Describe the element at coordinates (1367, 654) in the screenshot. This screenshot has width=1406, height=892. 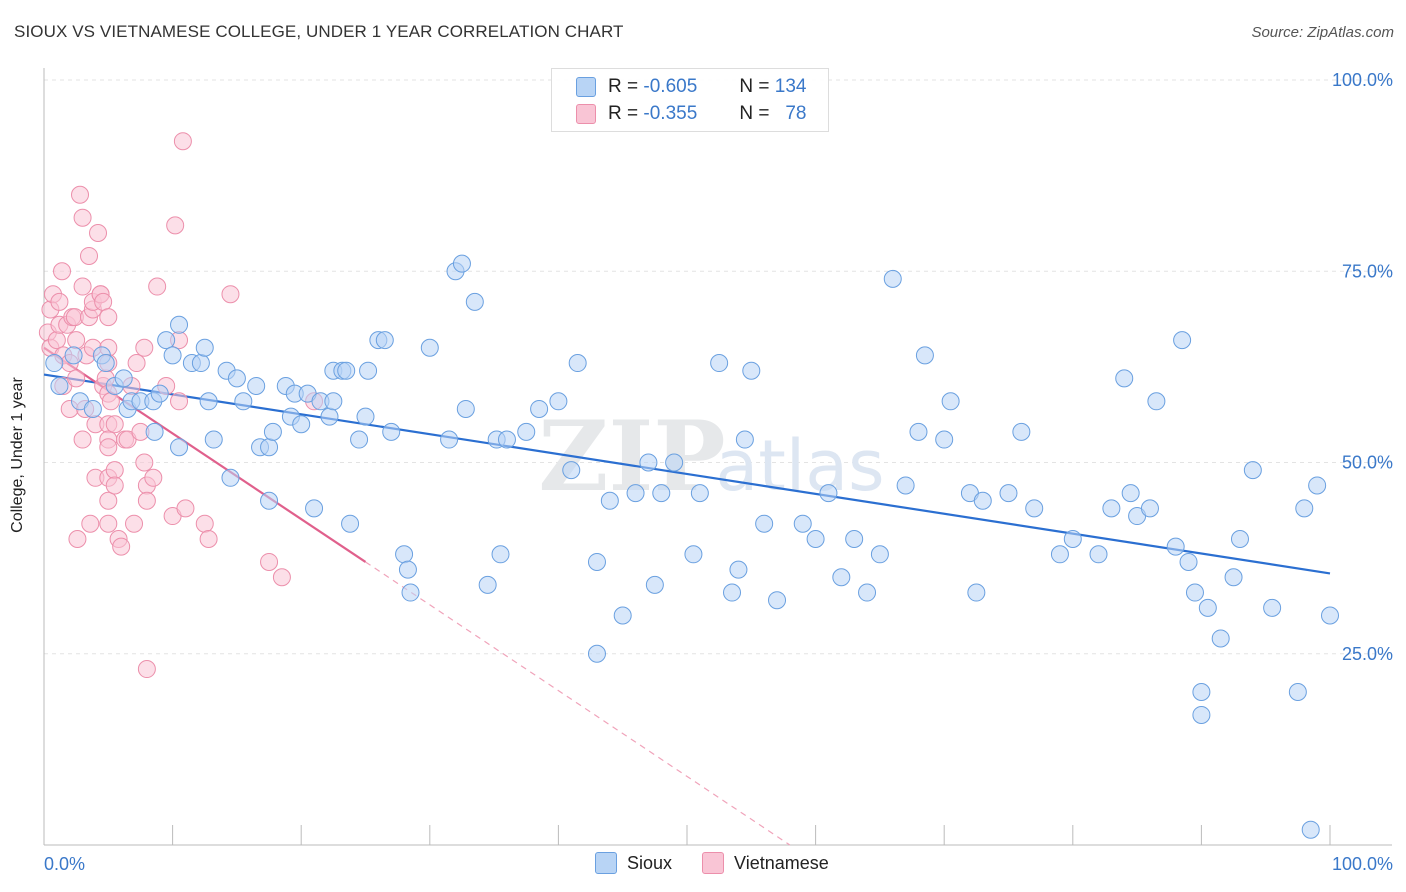
I see `y-tick-label: 25.0%` at that location.